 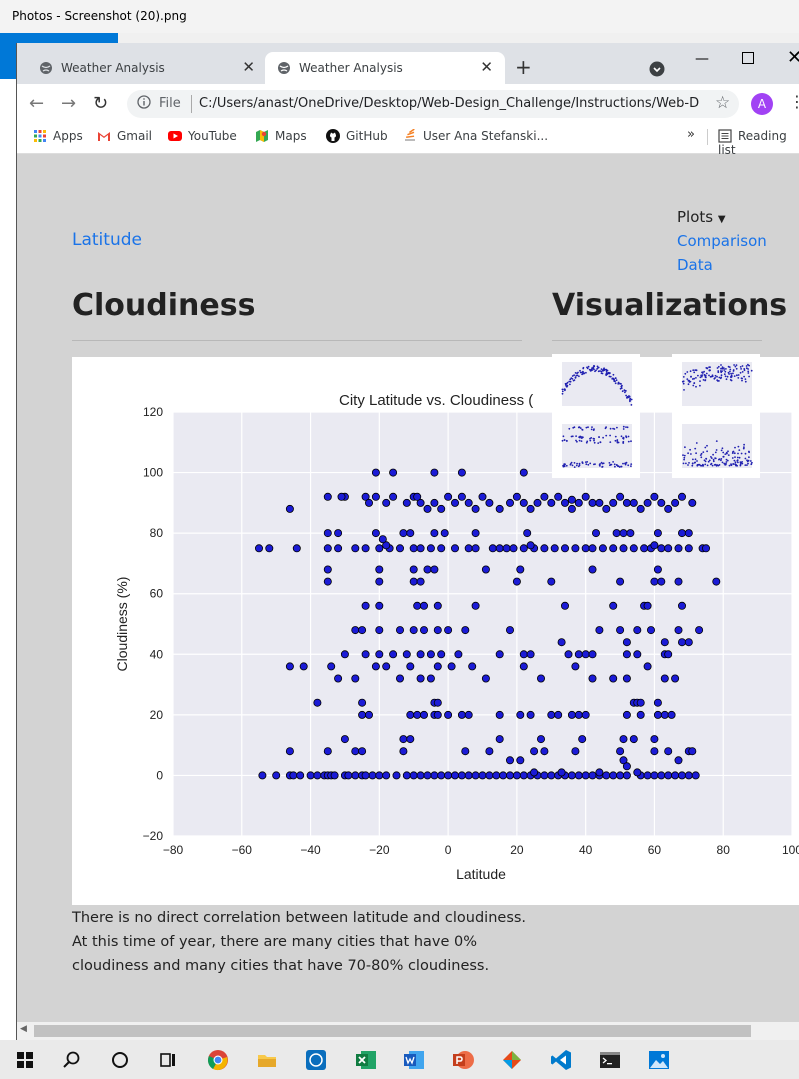 I want to click on app-icon, so click(x=512, y=1060).